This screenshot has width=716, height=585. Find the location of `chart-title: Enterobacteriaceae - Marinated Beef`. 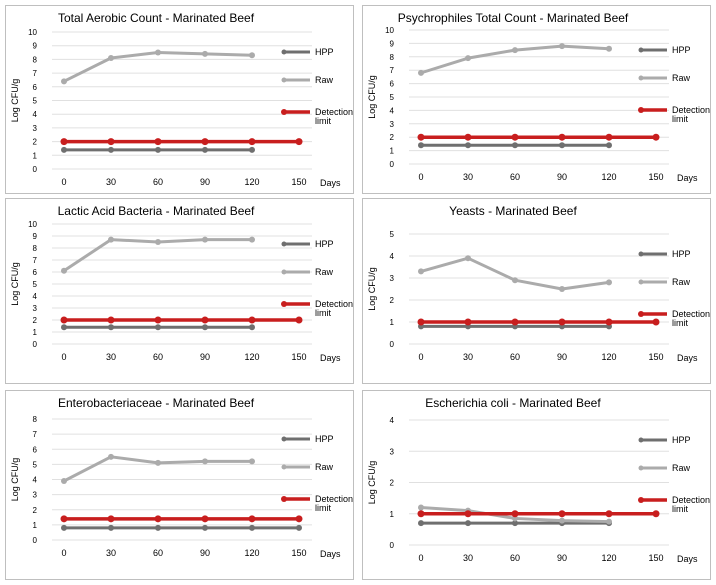

chart-title: Enterobacteriaceae - Marinated Beef is located at coordinates (156, 403).